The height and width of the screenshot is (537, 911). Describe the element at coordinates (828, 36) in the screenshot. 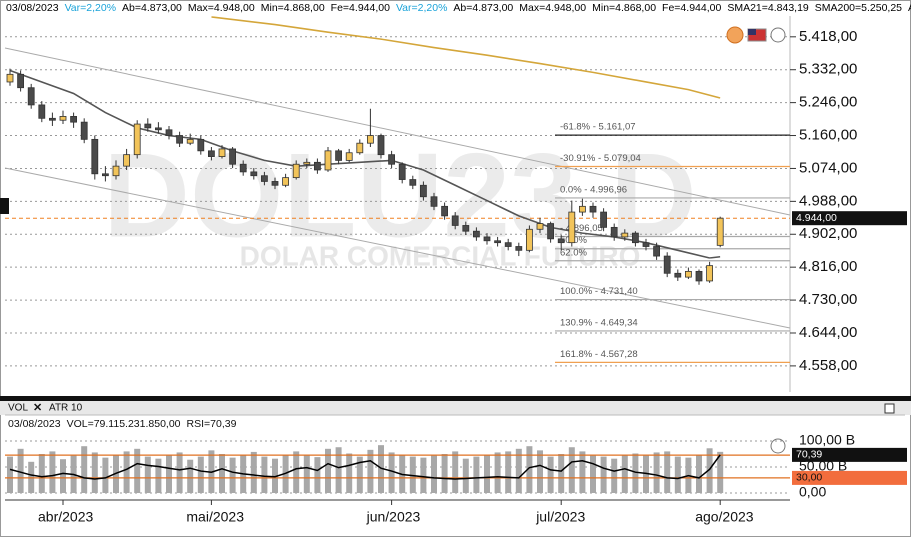

I see `y-tick-label: 5.418,00` at that location.